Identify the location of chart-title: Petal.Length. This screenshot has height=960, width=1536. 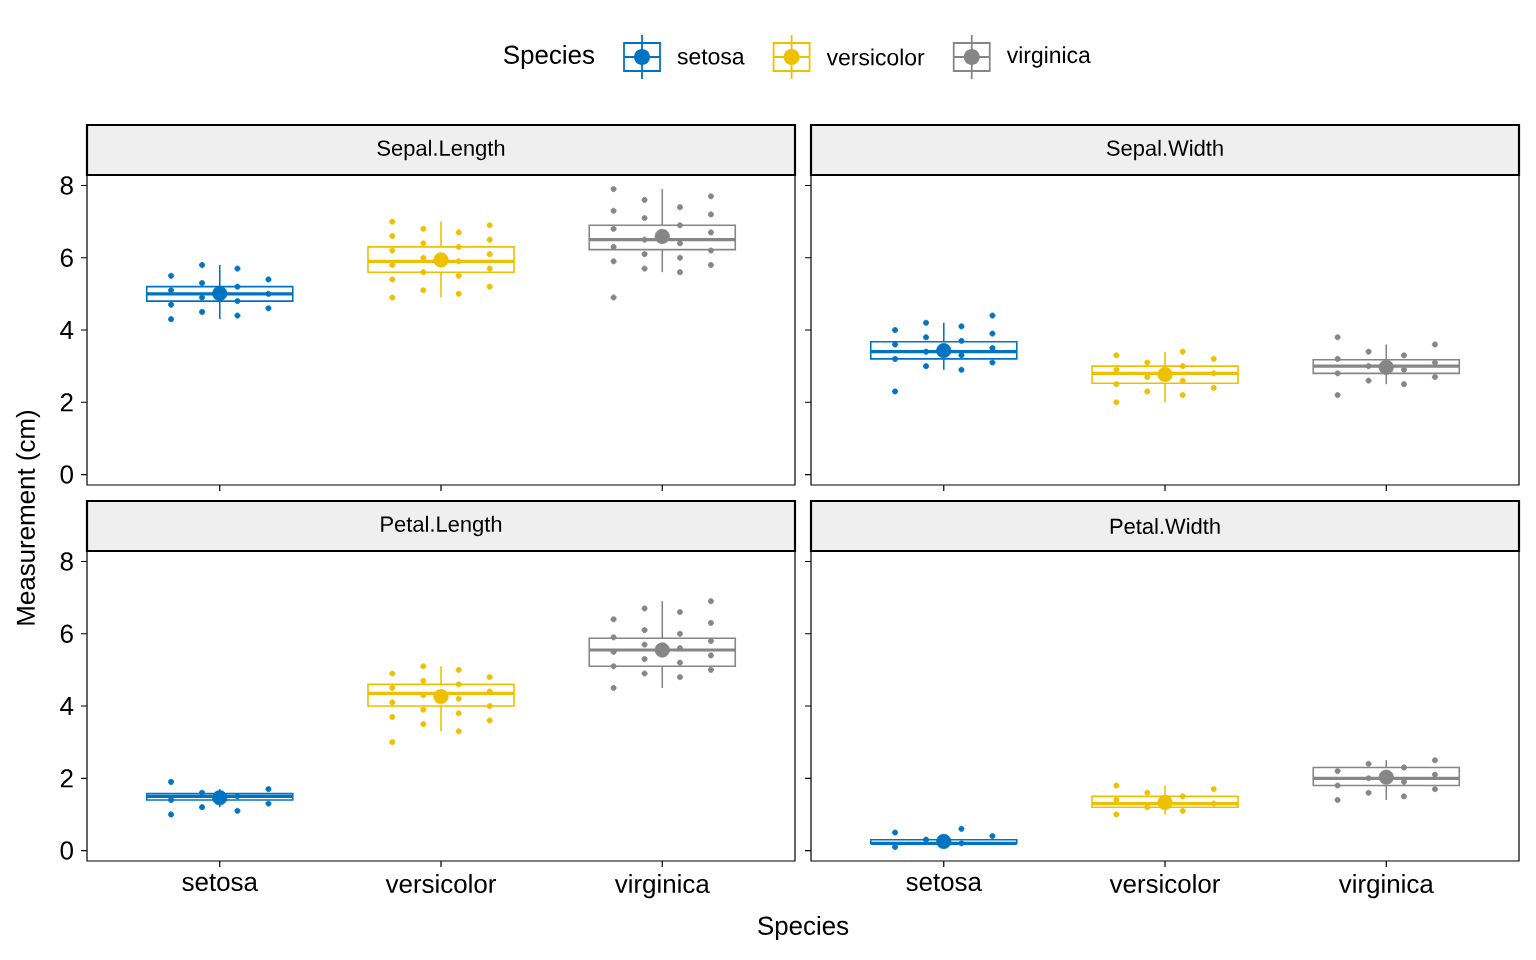
(441, 526).